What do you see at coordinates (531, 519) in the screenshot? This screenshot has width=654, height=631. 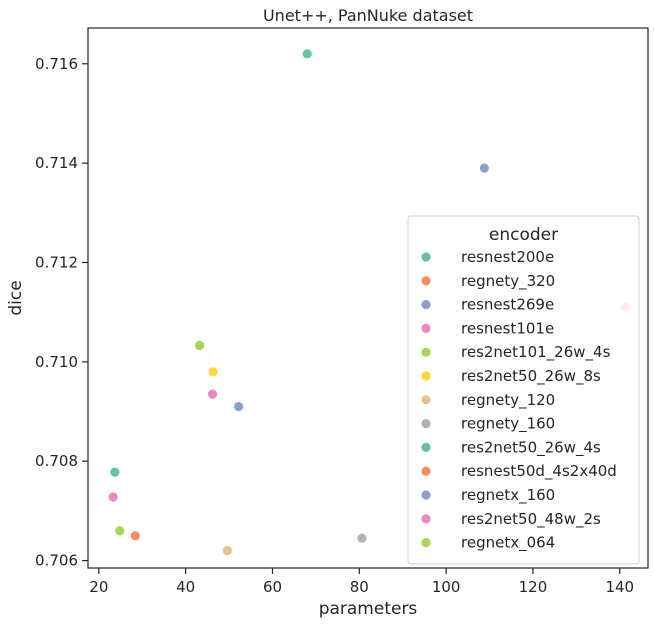 I see `legend-label: res2net50_48w_2s` at bounding box center [531, 519].